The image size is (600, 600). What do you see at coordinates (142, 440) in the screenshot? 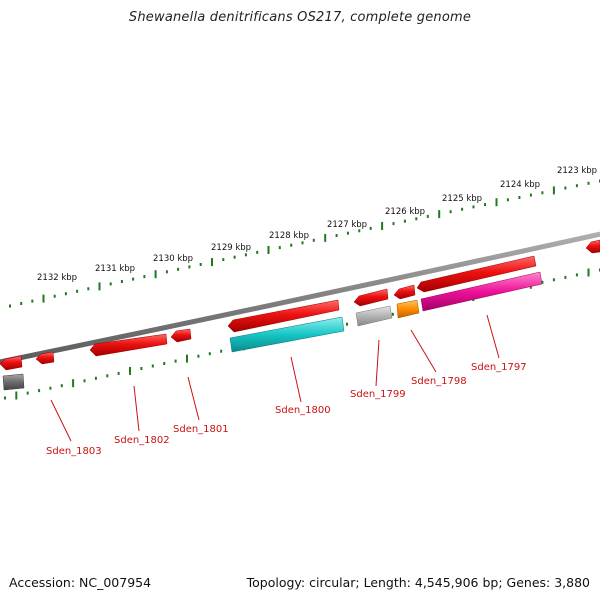
I see `gene-label-sden-1802: Sden_1802` at bounding box center [142, 440].